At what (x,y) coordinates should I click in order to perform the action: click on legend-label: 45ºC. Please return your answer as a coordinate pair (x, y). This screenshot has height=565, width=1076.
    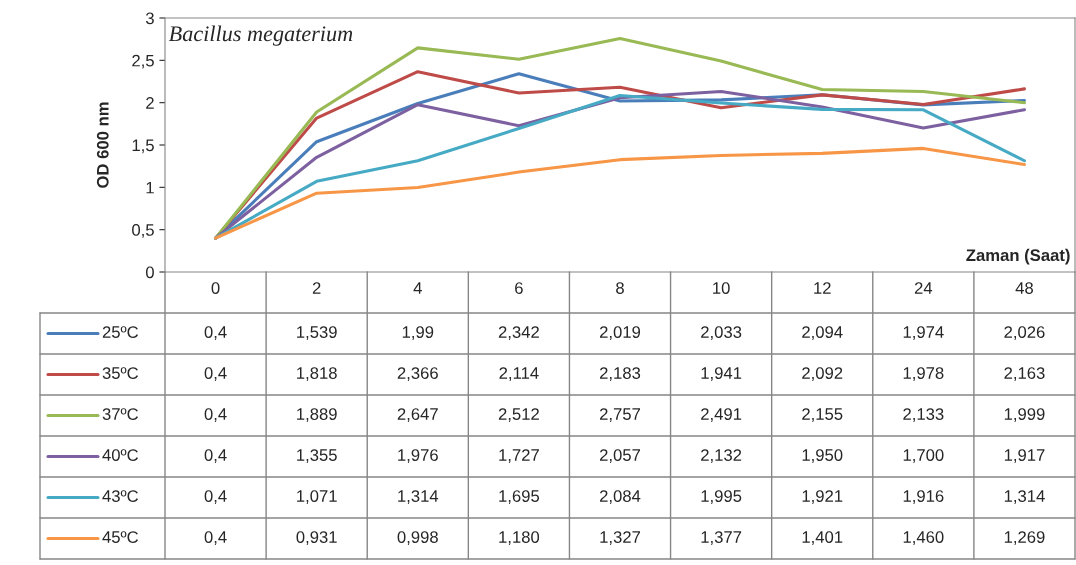
    Looking at the image, I should click on (120, 537).